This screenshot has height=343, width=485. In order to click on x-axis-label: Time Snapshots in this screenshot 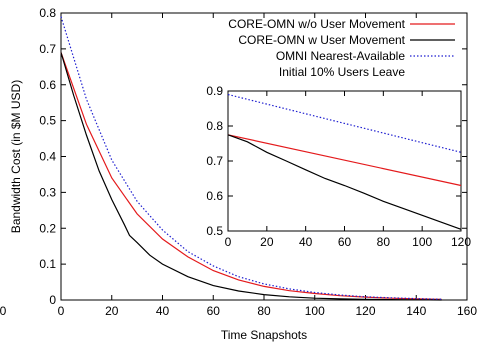, I will do `click(264, 335)`.